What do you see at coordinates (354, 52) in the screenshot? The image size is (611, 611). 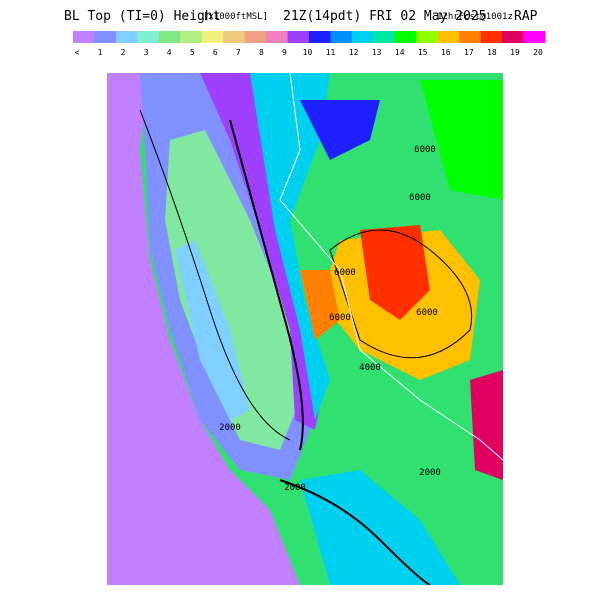 I see `legend-label: 12` at bounding box center [354, 52].